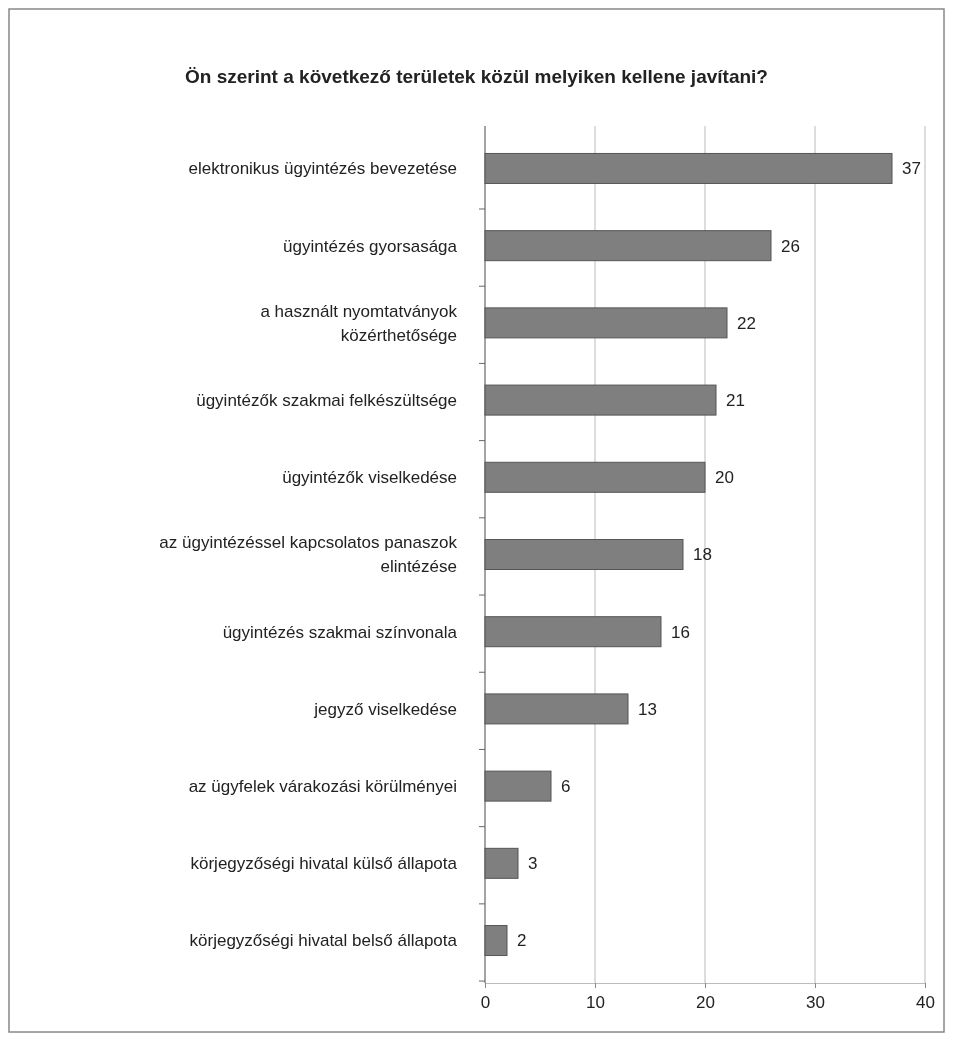 This screenshot has height=1043, width=953. Describe the element at coordinates (369, 478) in the screenshot. I see `y-tick-label: ügyintézők viselkedése` at that location.